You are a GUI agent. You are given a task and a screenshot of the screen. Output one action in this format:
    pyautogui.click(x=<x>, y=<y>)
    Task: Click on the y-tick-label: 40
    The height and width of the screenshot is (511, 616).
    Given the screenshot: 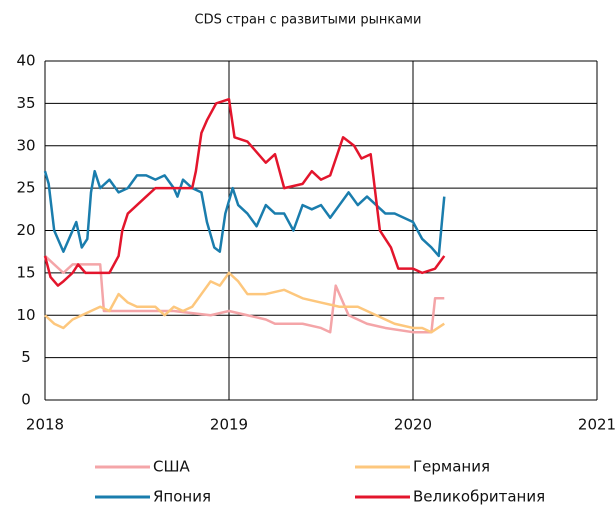 What is the action you would take?
    pyautogui.click(x=25, y=61)
    